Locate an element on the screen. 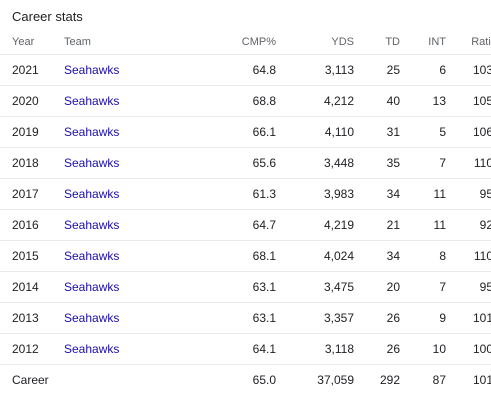 The width and height of the screenshot is (491, 400). cell-rating: 110.1 is located at coordinates (468, 256).